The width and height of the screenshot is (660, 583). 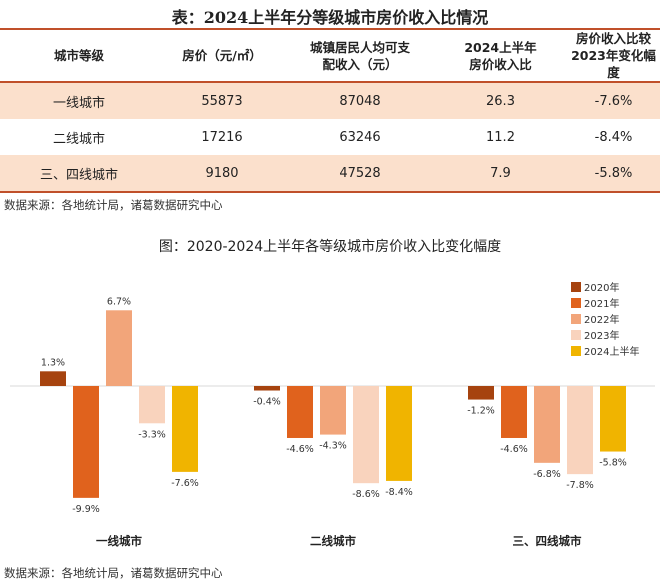 What do you see at coordinates (500, 137) in the screenshot?
I see `table-cell: 11.2` at bounding box center [500, 137].